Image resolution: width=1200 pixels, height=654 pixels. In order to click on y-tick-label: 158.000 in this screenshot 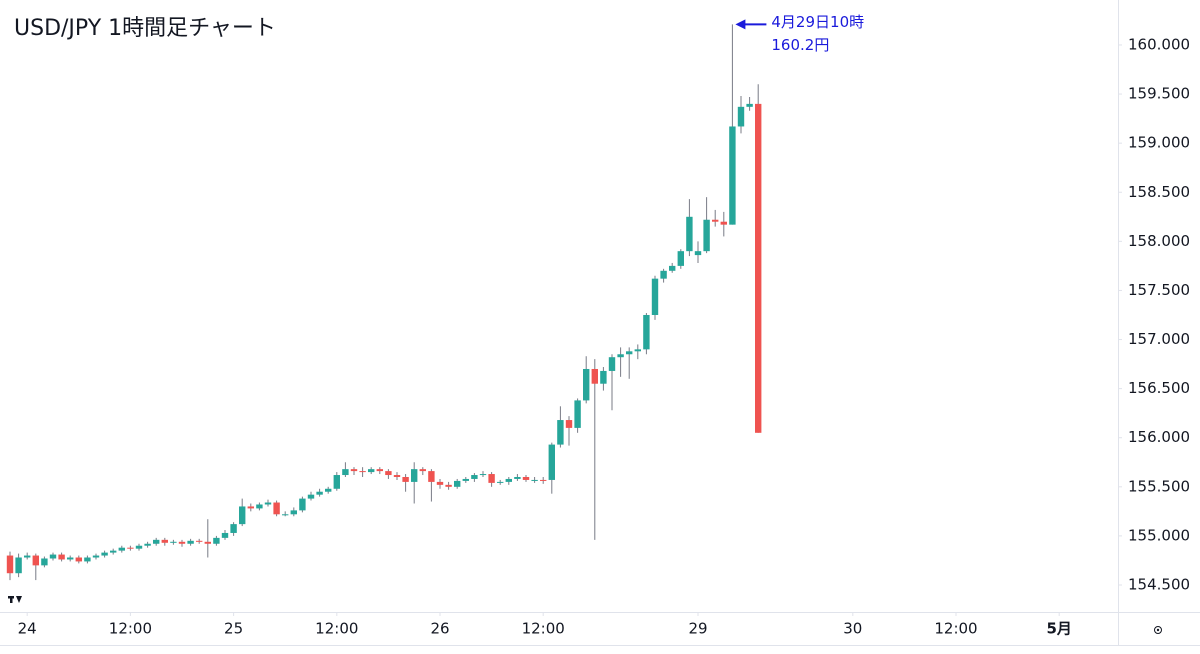, I will do `click(1159, 241)`.